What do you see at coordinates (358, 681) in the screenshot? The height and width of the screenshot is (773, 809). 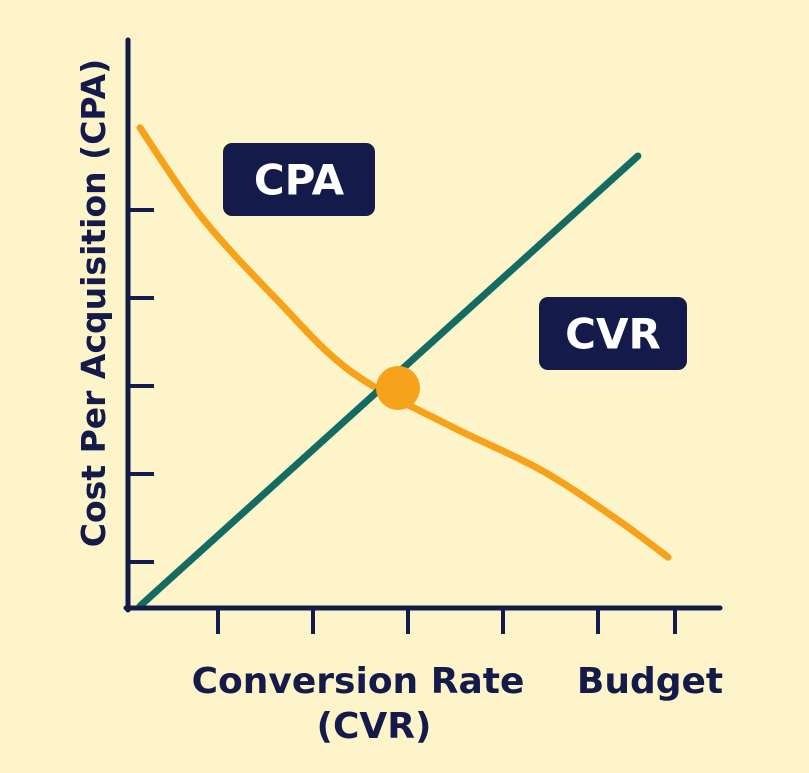 I see `x-axis-label-line-1: Conversion Rate` at bounding box center [358, 681].